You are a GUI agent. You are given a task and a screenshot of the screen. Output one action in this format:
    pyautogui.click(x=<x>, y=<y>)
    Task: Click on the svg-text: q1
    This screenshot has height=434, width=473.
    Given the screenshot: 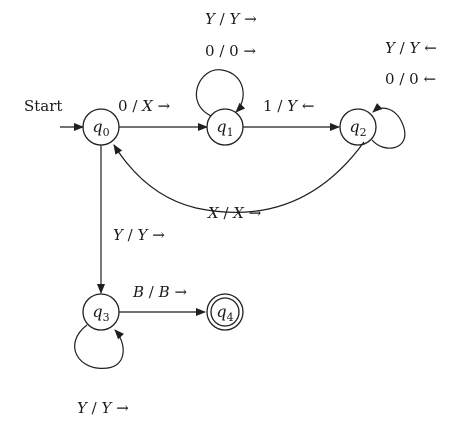 What is the action you would take?
    pyautogui.click(x=224, y=128)
    